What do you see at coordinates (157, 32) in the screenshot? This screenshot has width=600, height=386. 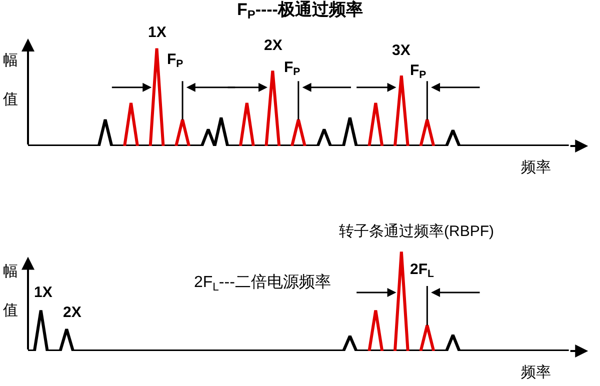 I see `text: 1X` at bounding box center [157, 32].